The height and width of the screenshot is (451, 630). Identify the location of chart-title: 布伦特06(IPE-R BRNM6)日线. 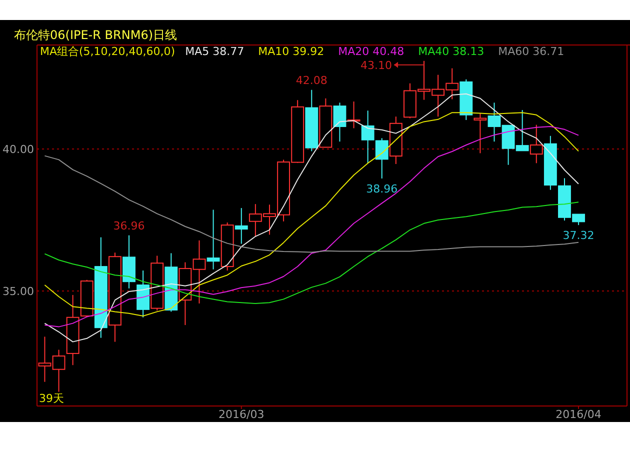
(96, 35).